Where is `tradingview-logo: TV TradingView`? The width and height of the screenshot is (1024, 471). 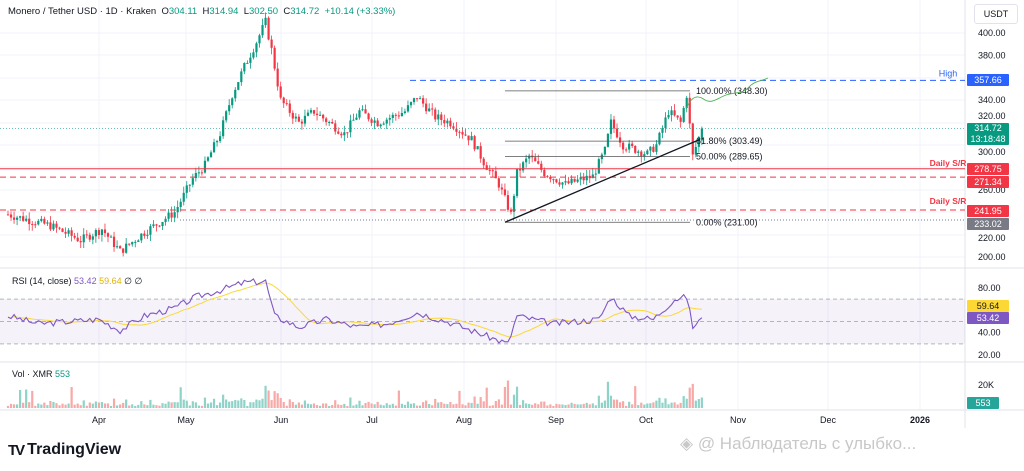 tradingview-logo: TV TradingView is located at coordinates (64, 450).